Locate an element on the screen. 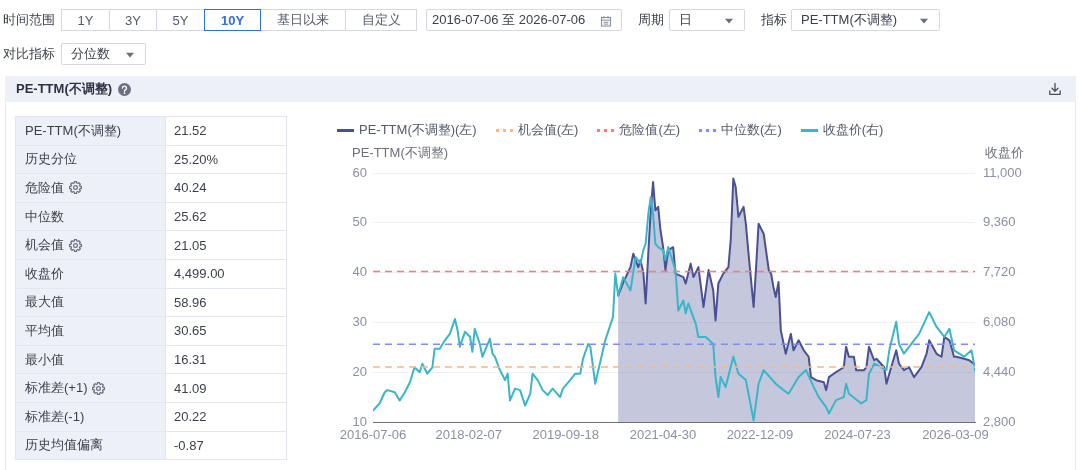 The height and width of the screenshot is (470, 1080). y2-tick-label: 2,800 is located at coordinates (999, 421).